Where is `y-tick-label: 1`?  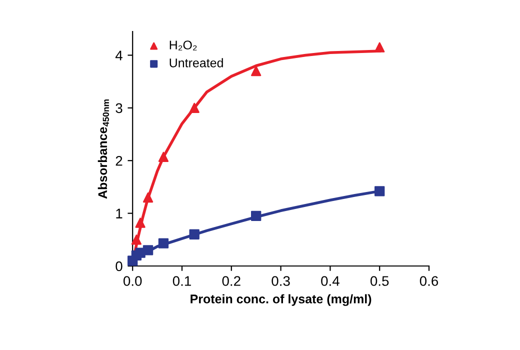 y-tick-label: 1 is located at coordinates (119, 213).